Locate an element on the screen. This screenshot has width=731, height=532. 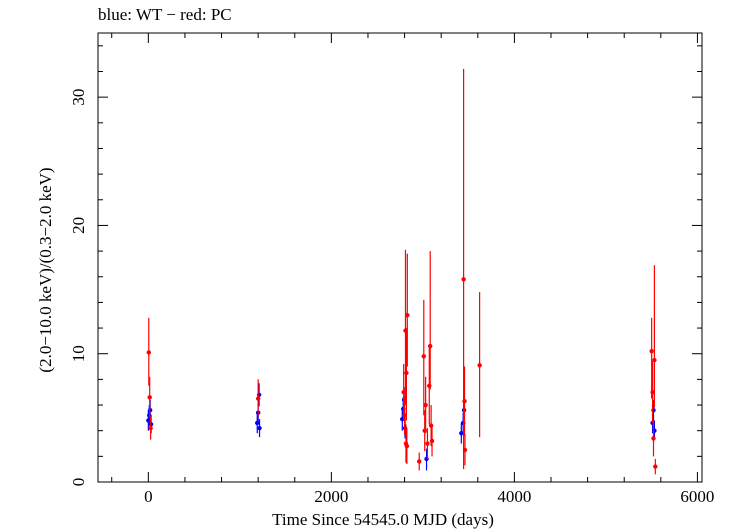
y-tick-label: 20 is located at coordinates (78, 225).